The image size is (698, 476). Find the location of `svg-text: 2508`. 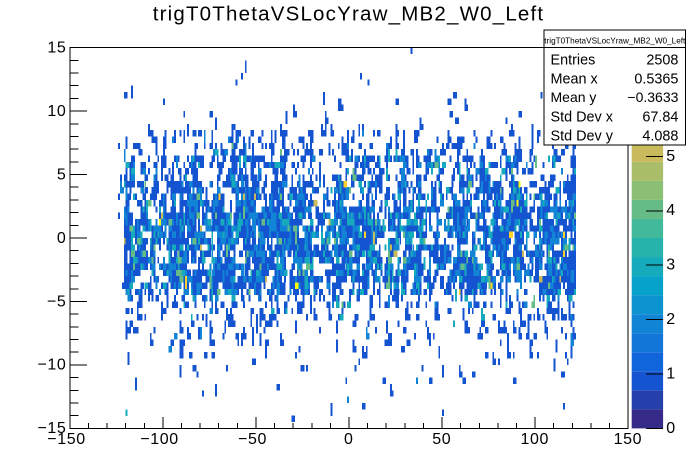

svg-text: 2508 is located at coordinates (662, 61).